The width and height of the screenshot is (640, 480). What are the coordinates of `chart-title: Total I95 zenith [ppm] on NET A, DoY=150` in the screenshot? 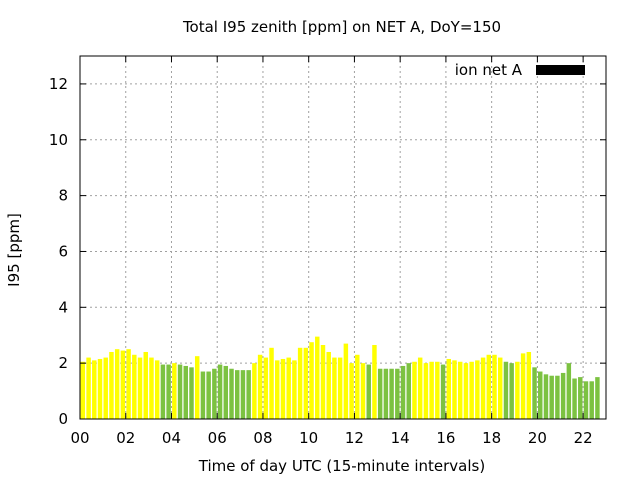 It's located at (341, 27).